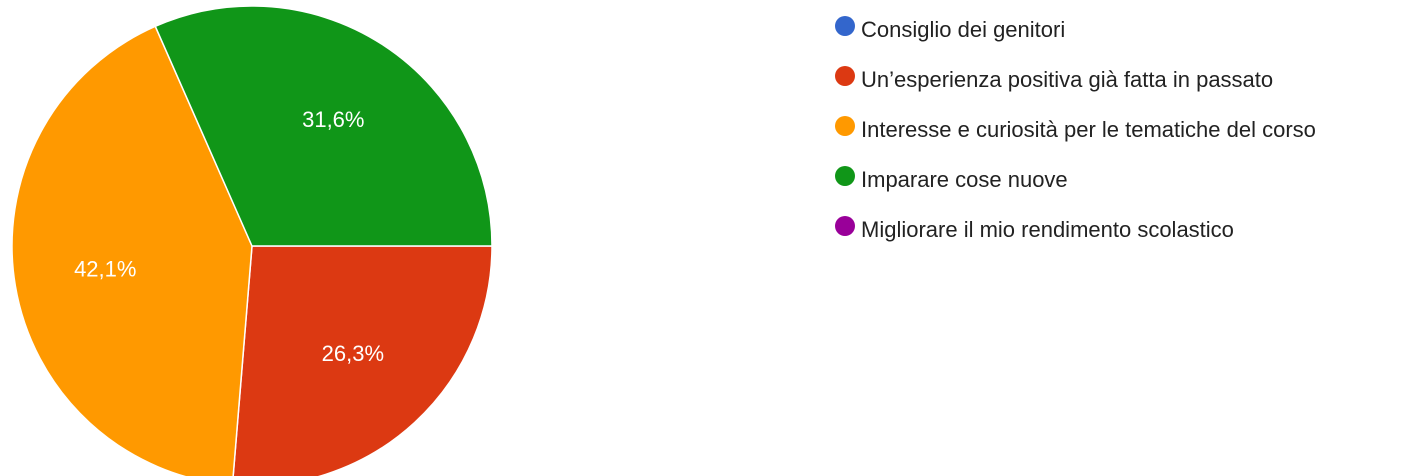 This screenshot has width=1409, height=476. What do you see at coordinates (1119, 180) in the screenshot?
I see `legend-item: Imparare cose nuove` at bounding box center [1119, 180].